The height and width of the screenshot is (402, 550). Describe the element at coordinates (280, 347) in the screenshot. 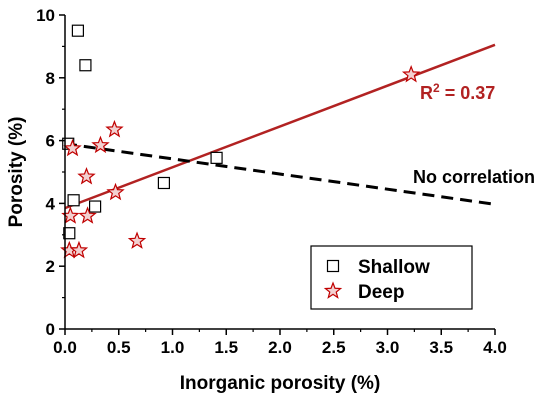

I see `x-tick-label: 2.0` at that location.